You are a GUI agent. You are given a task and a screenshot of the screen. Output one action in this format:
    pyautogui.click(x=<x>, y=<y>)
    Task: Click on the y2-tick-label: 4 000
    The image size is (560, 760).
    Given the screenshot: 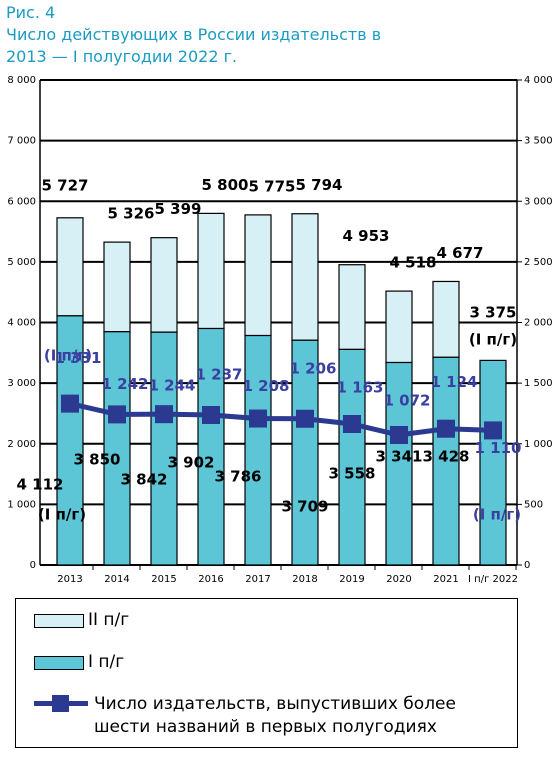 What is the action you would take?
    pyautogui.click(x=538, y=80)
    